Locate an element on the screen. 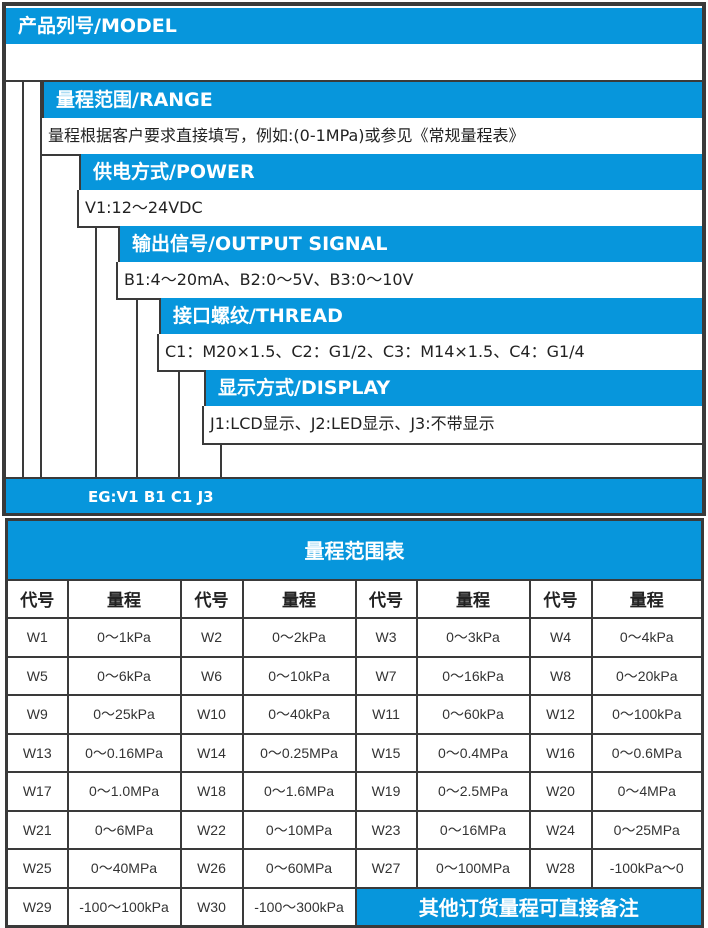  range-cell: 0～40MPa is located at coordinates (124, 868).